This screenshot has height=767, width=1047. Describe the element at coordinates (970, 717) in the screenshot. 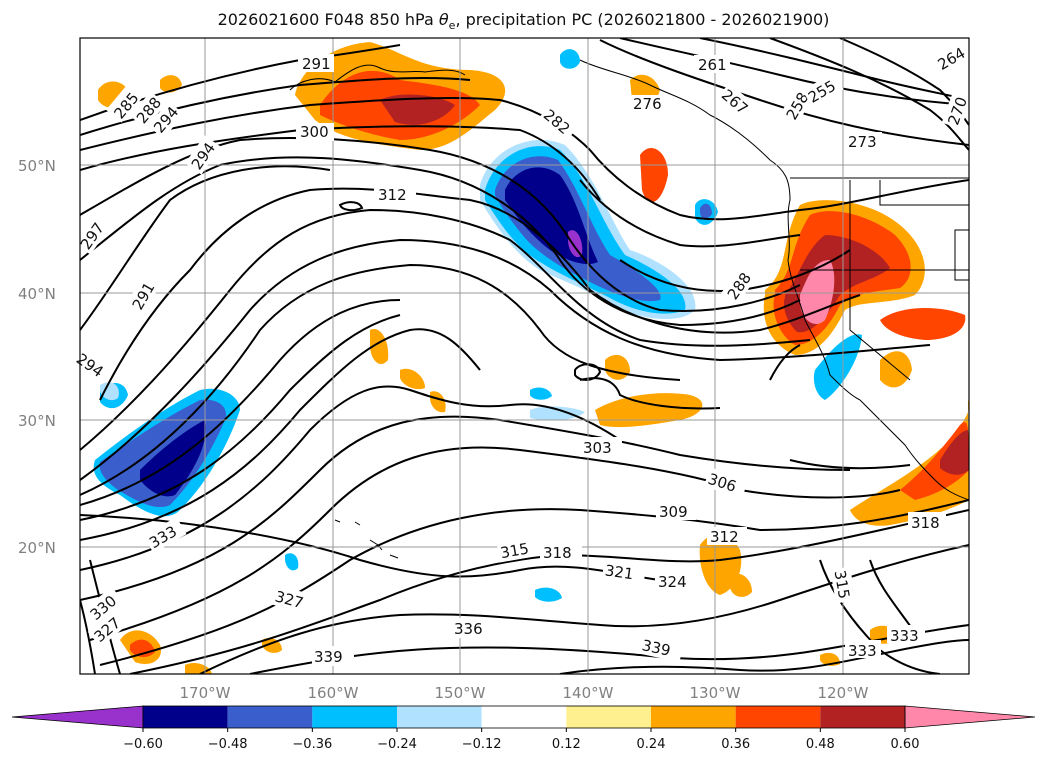

I see `colorbar-extend-high` at that location.